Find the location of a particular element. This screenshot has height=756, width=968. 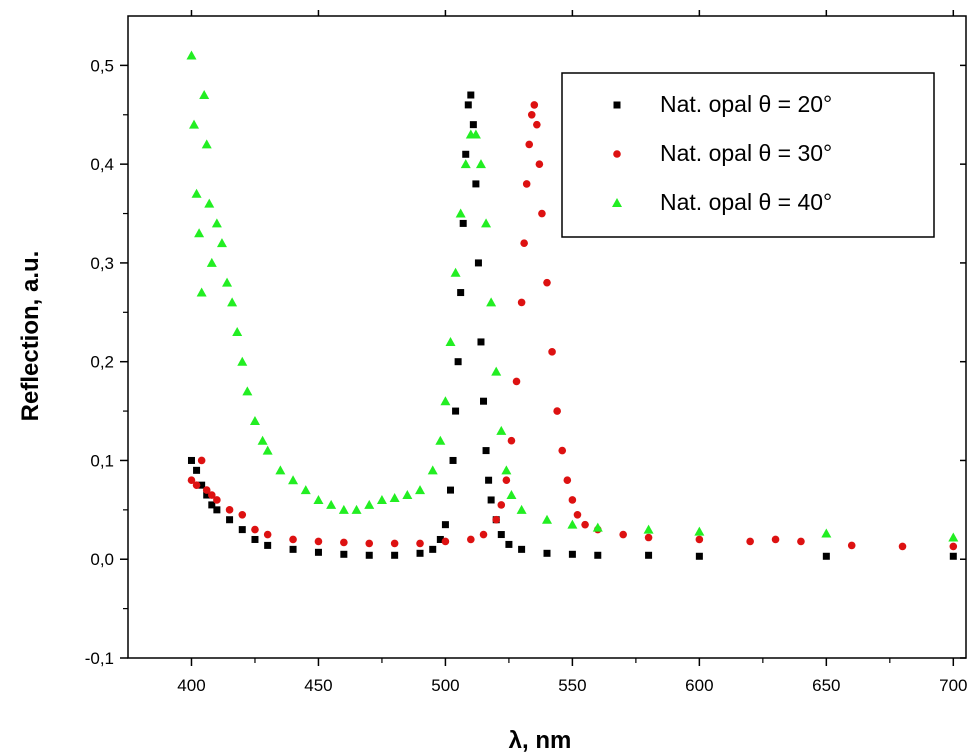

legend-box is located at coordinates (748, 155).